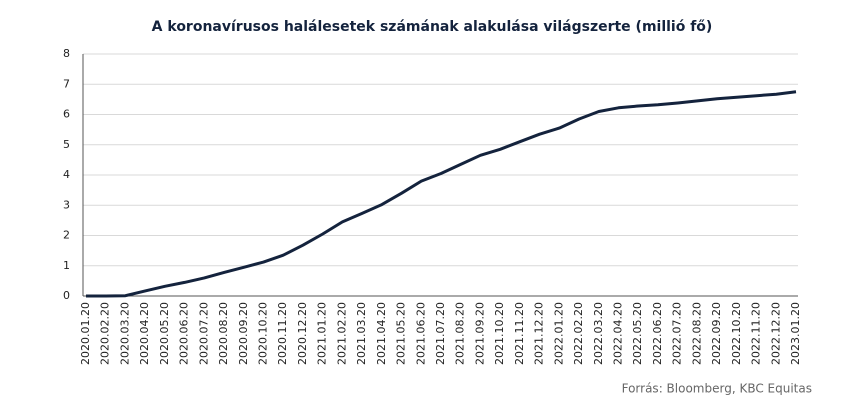 The height and width of the screenshot is (406, 850). Describe the element at coordinates (361, 333) in the screenshot. I see `x-tick-label: 2021.03.20` at that location.